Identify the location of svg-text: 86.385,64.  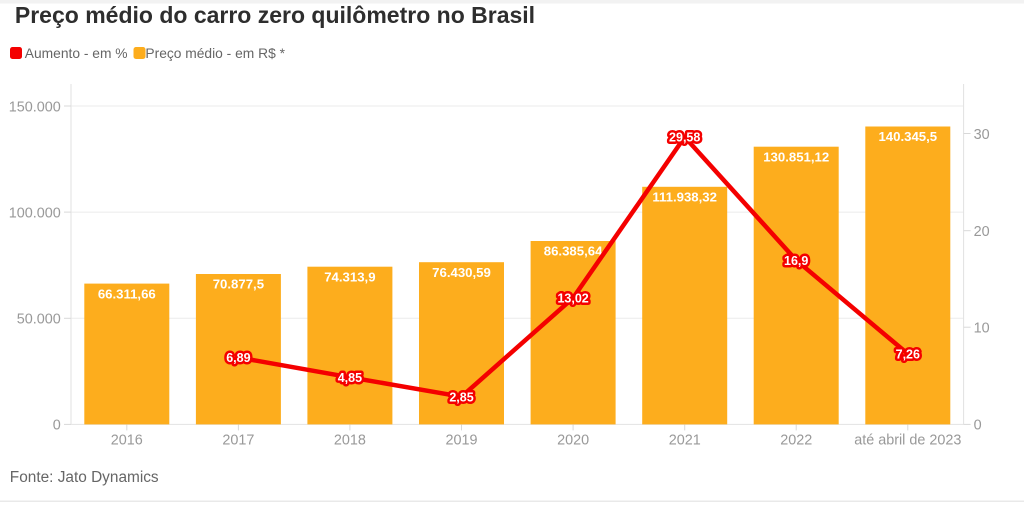
(573, 251).